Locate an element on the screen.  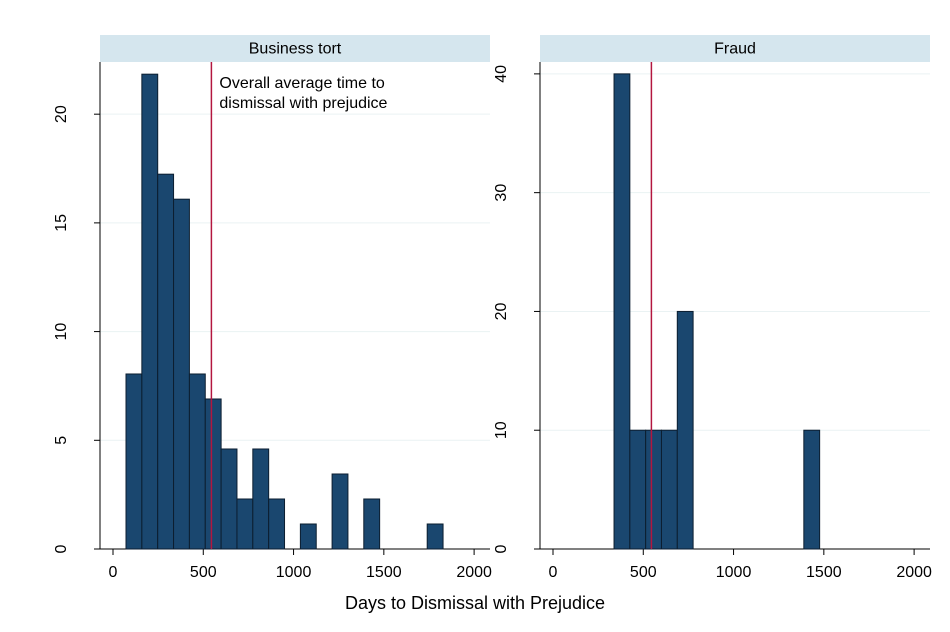
x-axis-label: Days to Dismissal with Prejudice is located at coordinates (475, 603).